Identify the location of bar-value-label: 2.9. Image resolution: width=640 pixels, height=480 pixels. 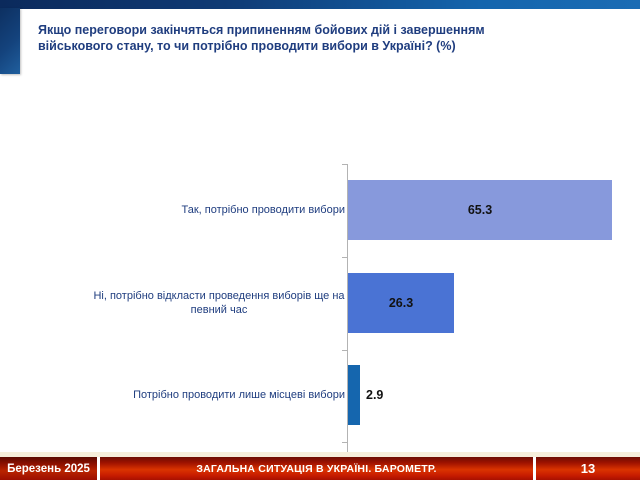
(375, 394).